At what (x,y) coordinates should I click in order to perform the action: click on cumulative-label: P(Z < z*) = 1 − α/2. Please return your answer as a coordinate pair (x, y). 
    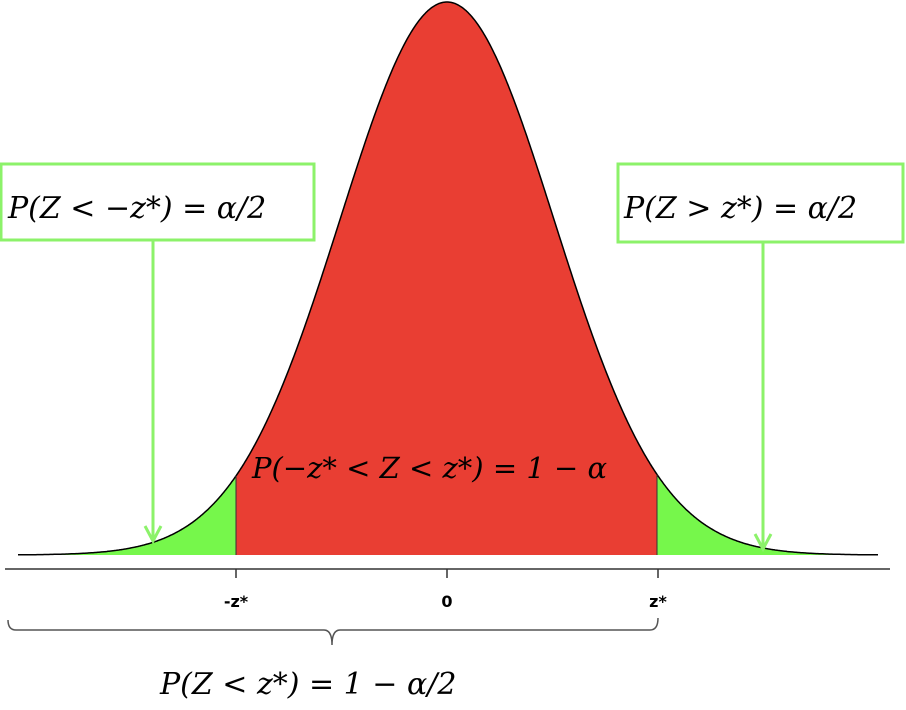
    Looking at the image, I should click on (307, 684).